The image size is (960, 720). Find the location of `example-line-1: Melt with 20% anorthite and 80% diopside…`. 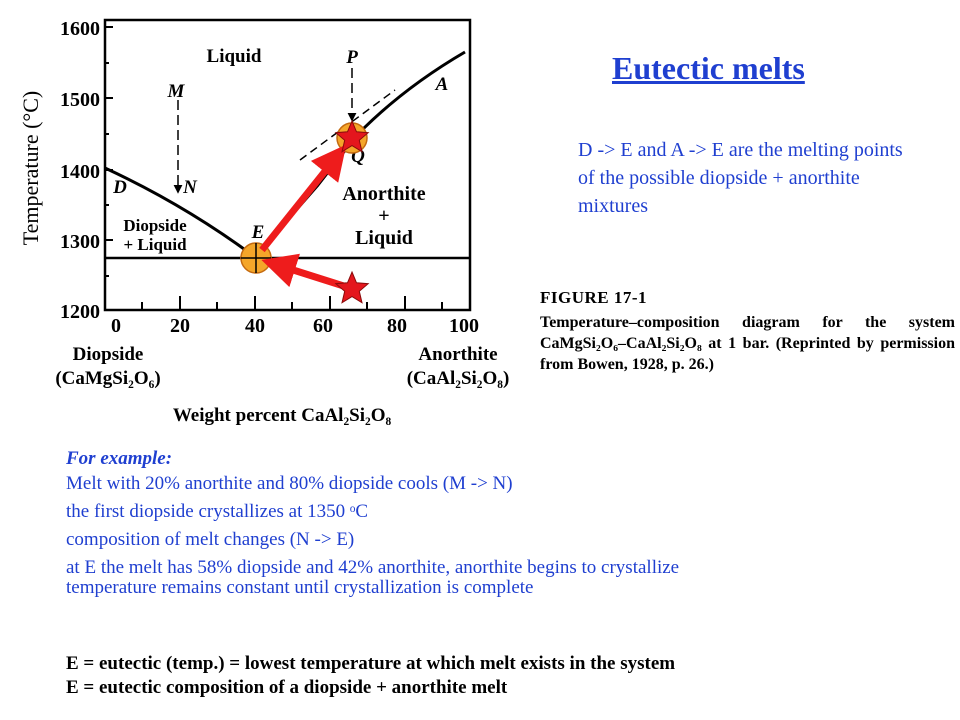

example-line-1: Melt with 20% anorthite and 80% diopside… is located at coordinates (289, 483).